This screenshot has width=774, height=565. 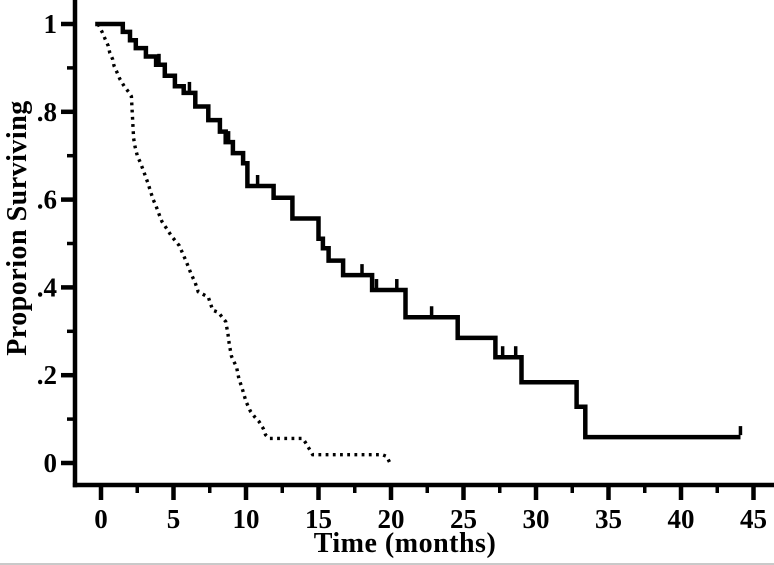 What do you see at coordinates (536, 519) in the screenshot?
I see `x-tick-label: 30` at bounding box center [536, 519].